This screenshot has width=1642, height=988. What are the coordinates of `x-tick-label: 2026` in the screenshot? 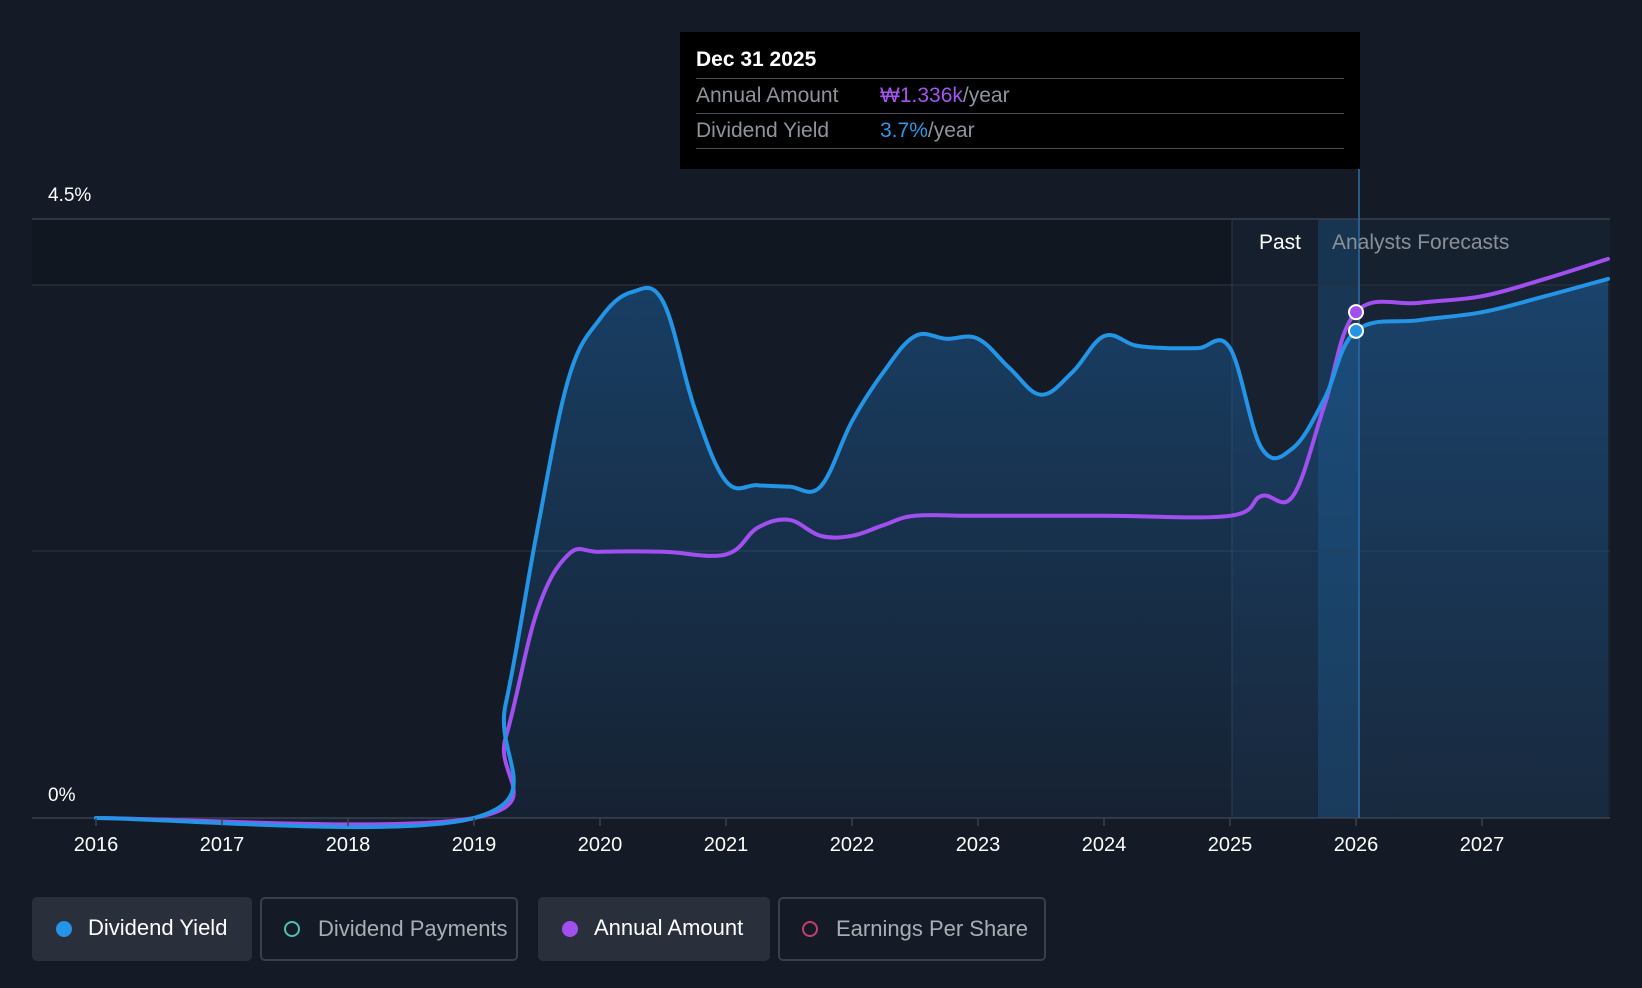 It's located at (1356, 845).